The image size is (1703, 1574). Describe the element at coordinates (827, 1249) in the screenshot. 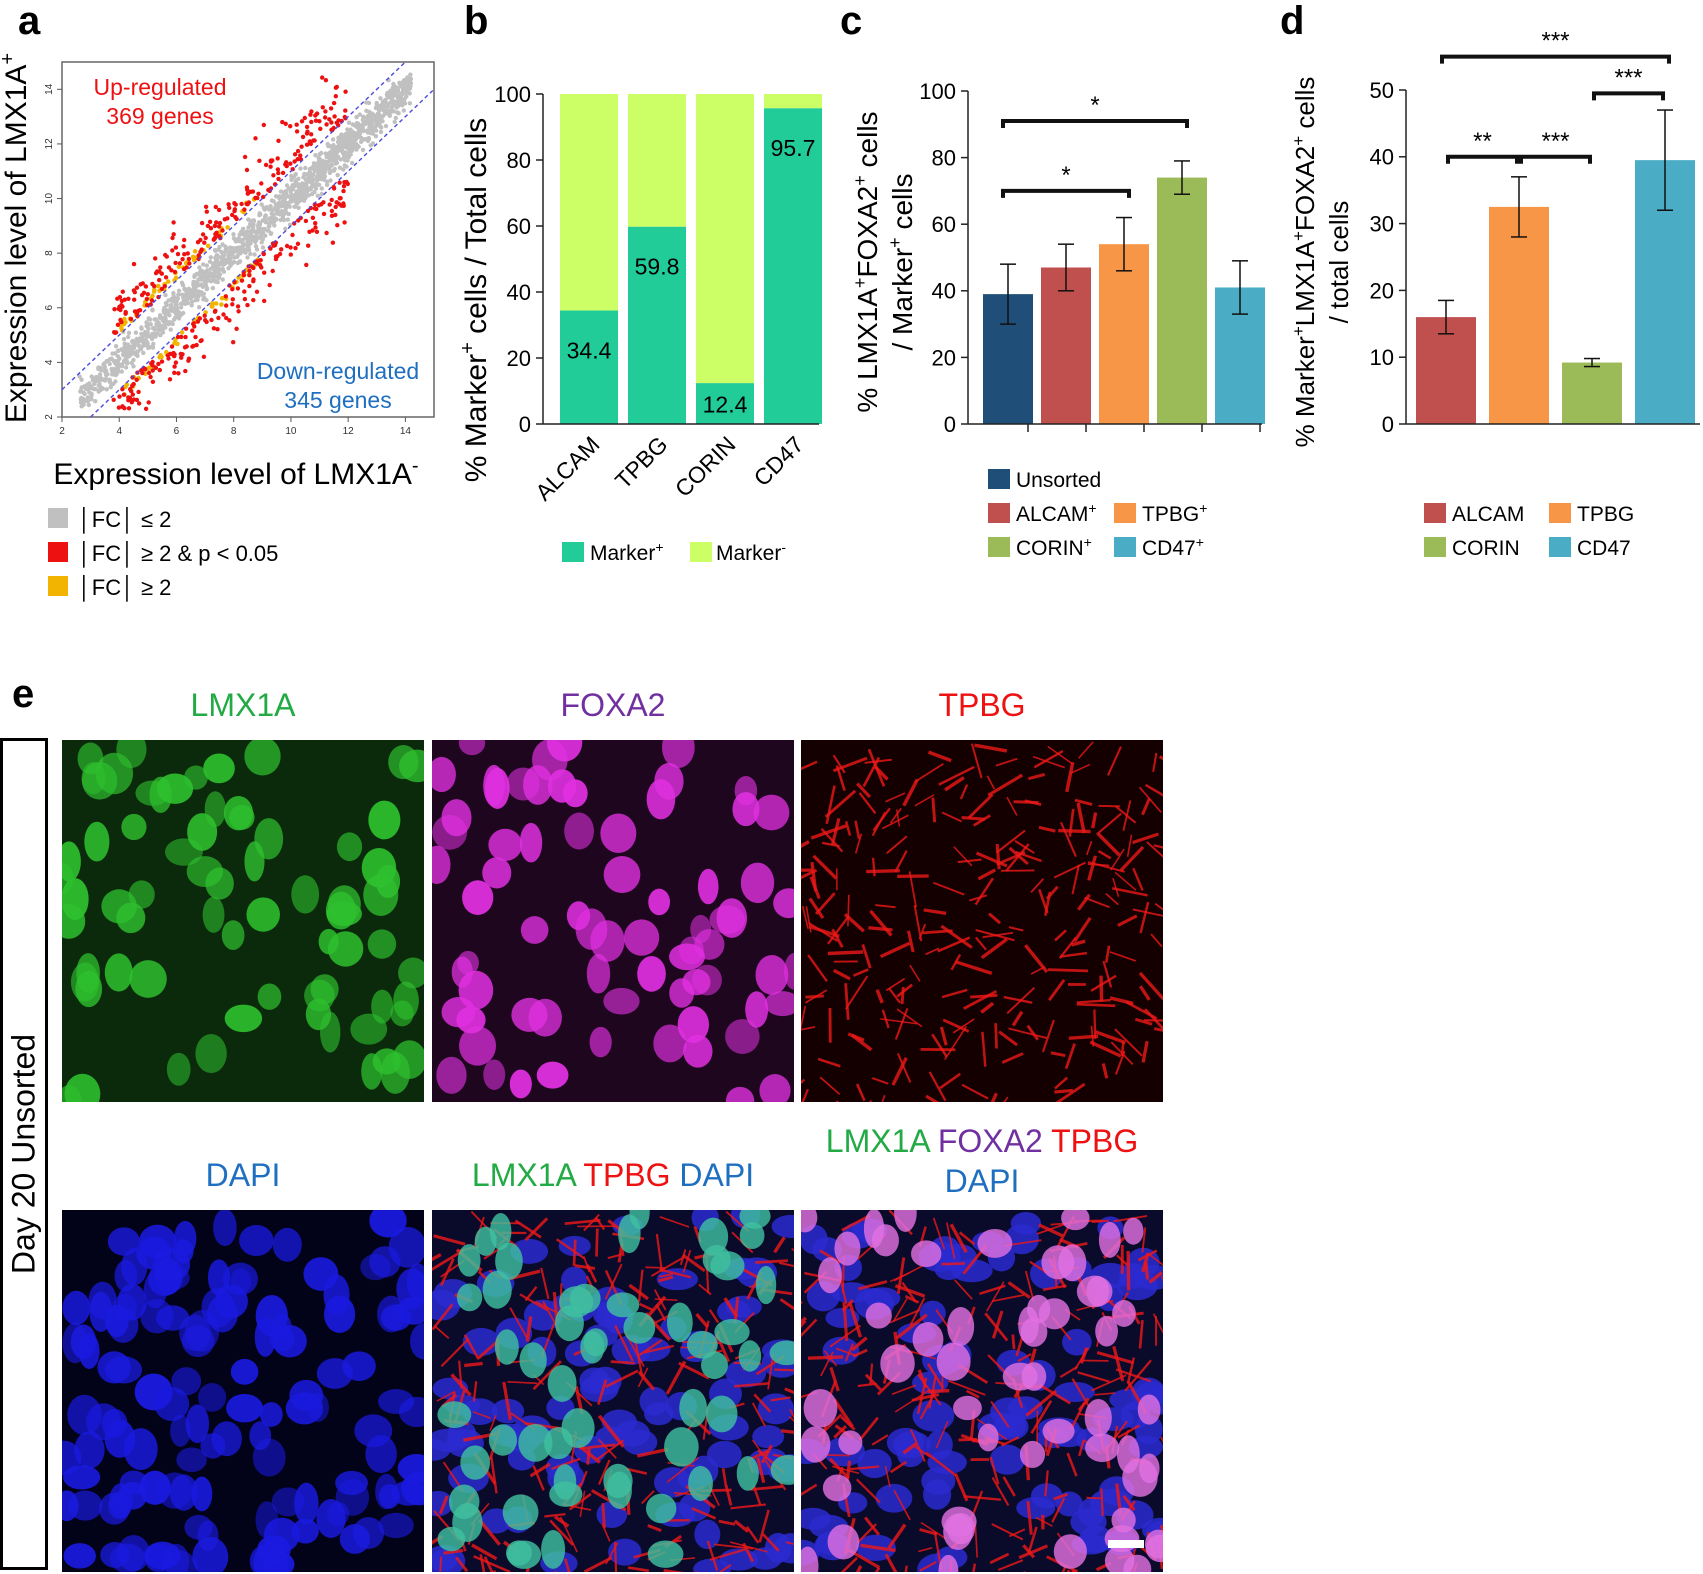

I see `nucleus-dapi` at that location.